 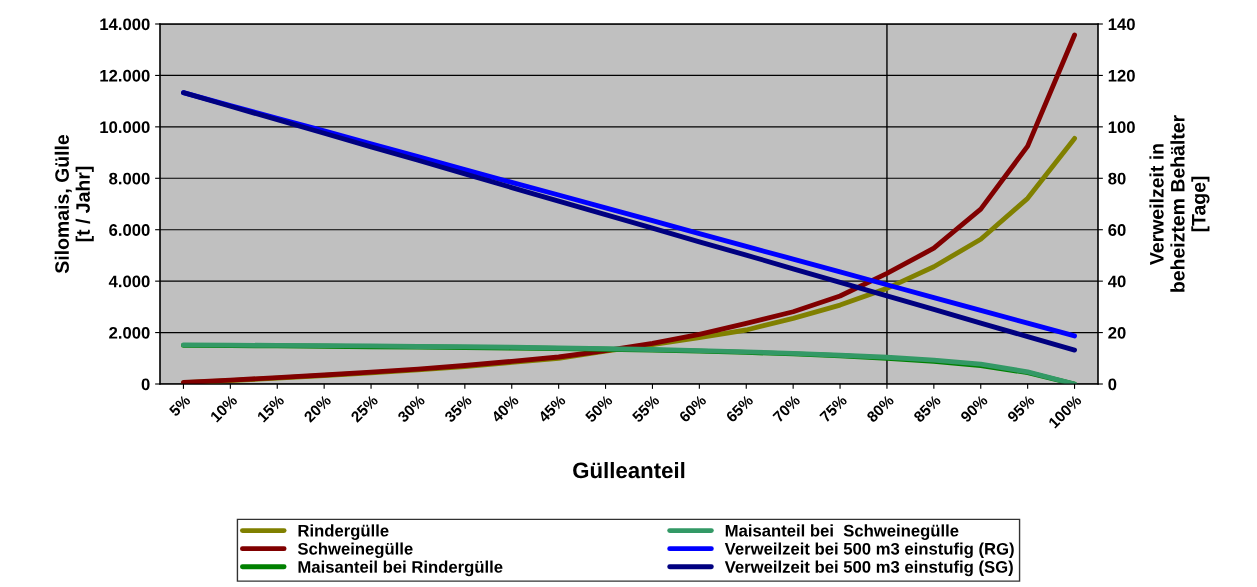 I want to click on x-tick-label: 5%, so click(x=180, y=405).